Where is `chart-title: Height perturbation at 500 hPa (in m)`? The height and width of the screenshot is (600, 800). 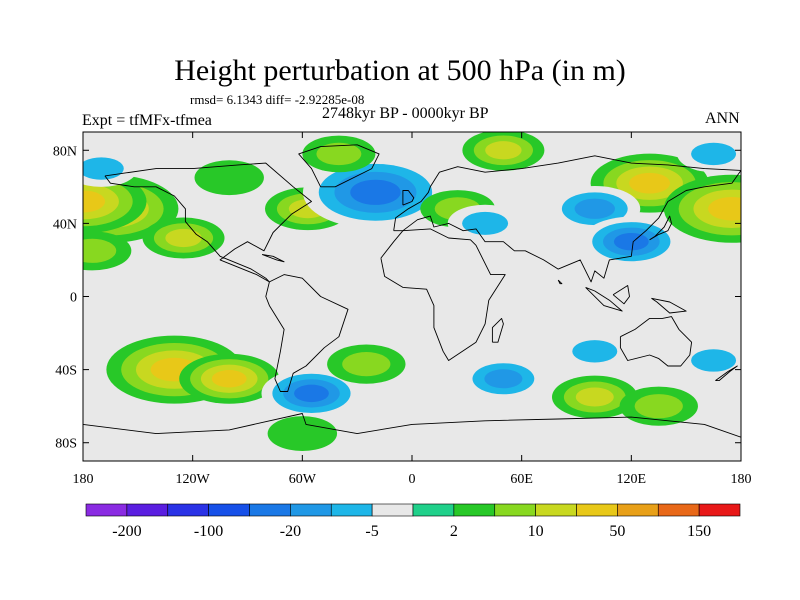 chart-title: Height perturbation at 500 hPa (in m) is located at coordinates (400, 70).